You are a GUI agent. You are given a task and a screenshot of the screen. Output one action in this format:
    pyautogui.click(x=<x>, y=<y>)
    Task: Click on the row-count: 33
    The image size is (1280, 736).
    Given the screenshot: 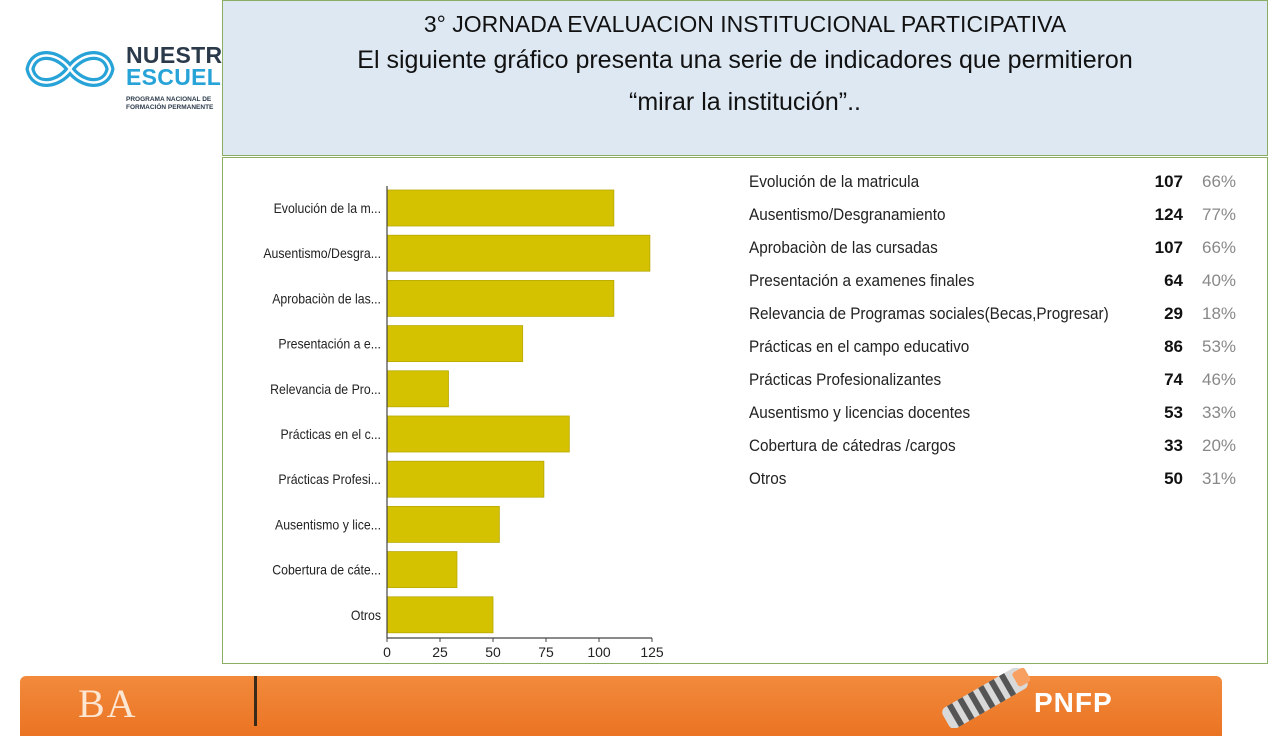 What is the action you would take?
    pyautogui.click(x=1173, y=445)
    